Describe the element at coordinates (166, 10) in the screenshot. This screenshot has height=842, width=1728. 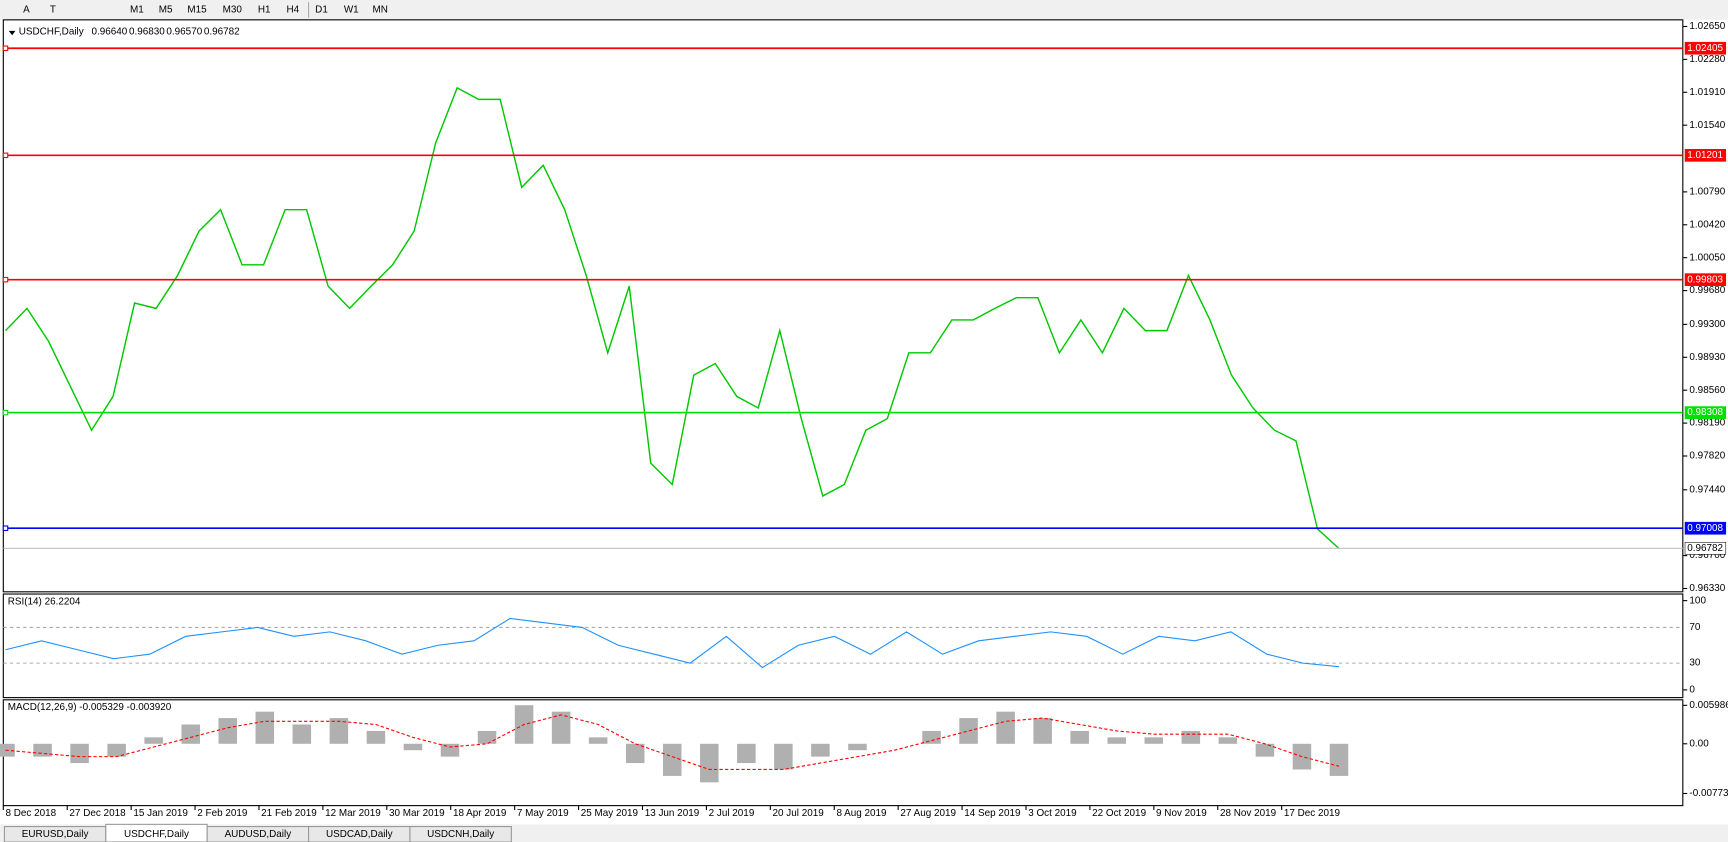
I see `timeframe-button: M5` at that location.